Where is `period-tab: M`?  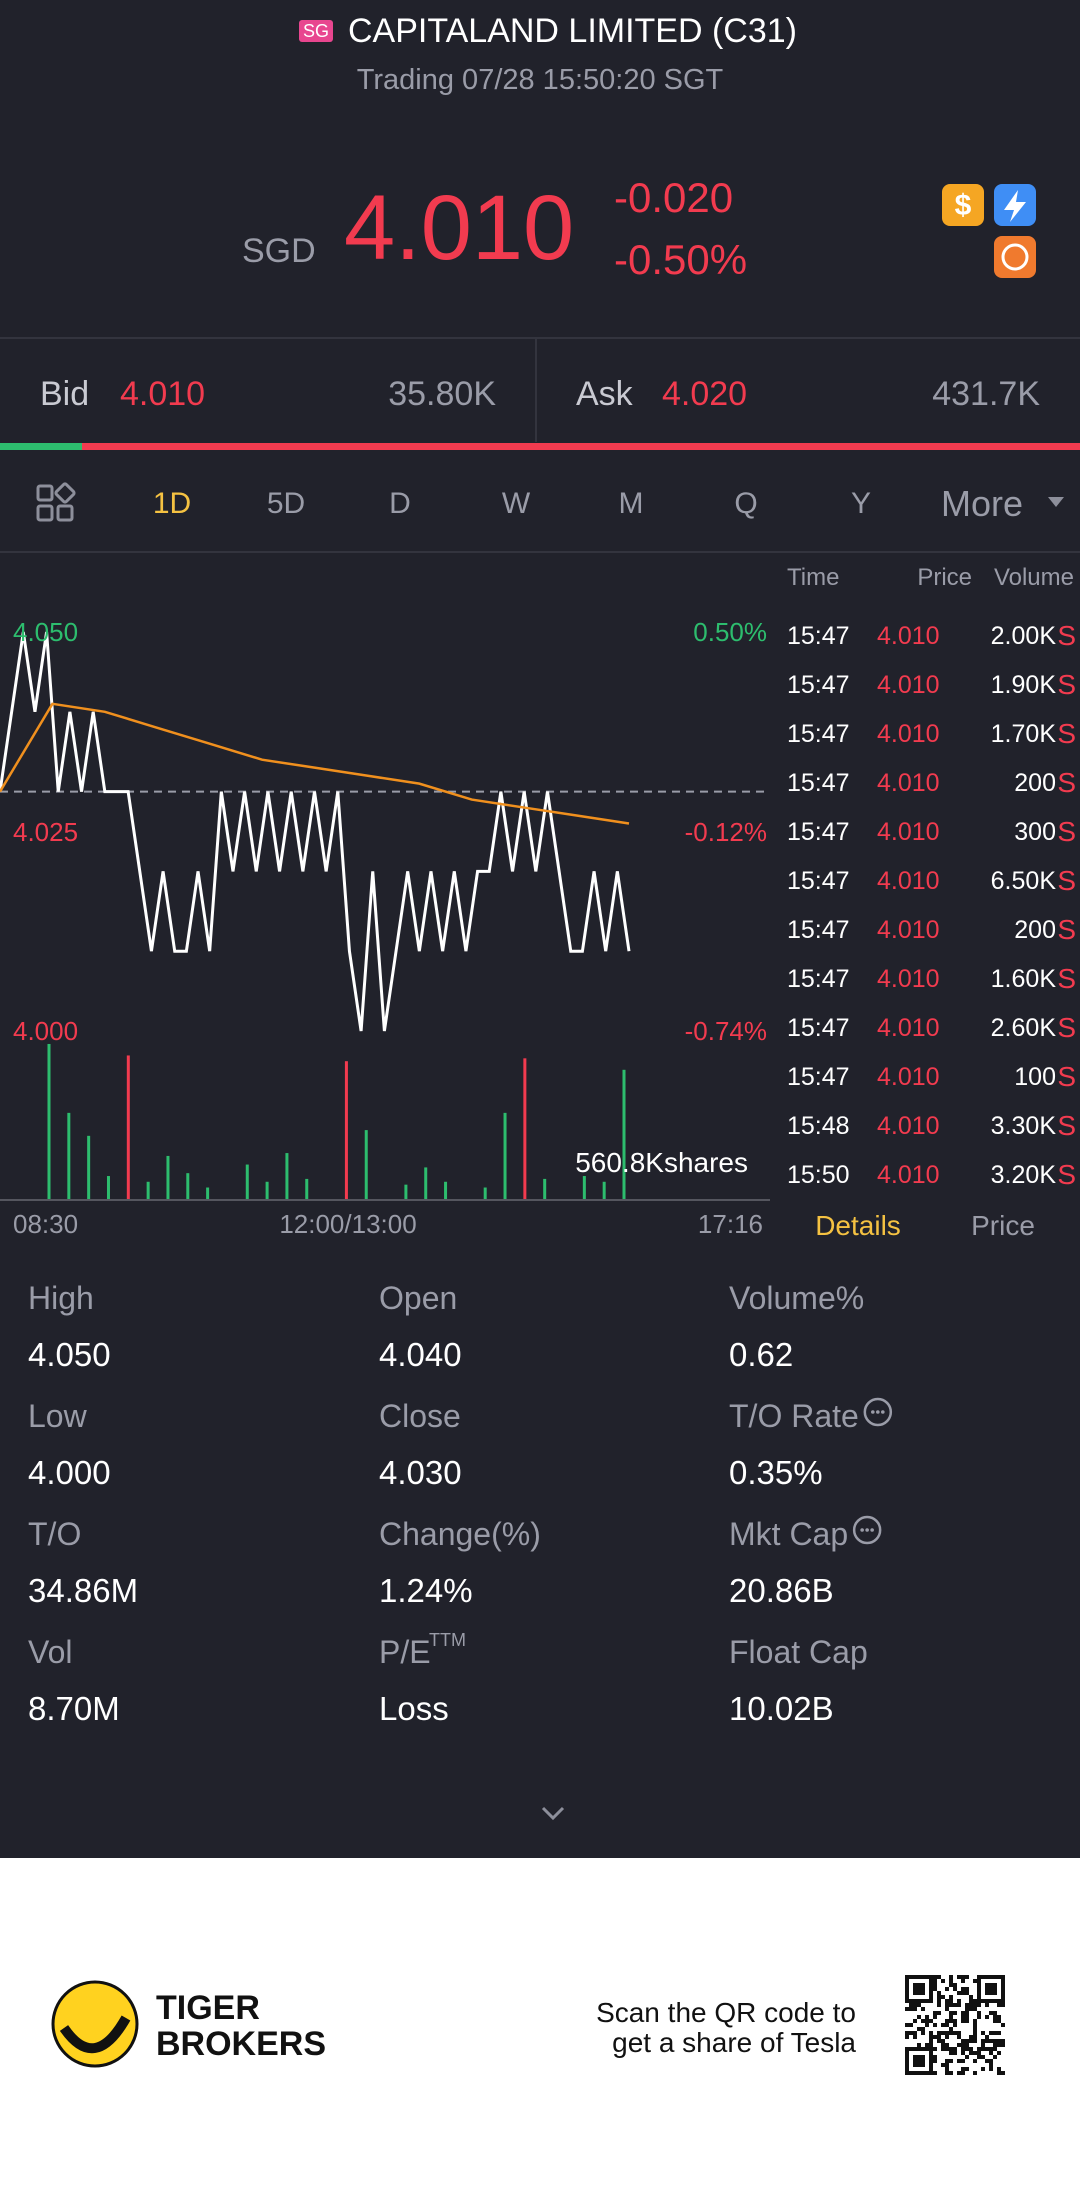 period-tab: M is located at coordinates (631, 503).